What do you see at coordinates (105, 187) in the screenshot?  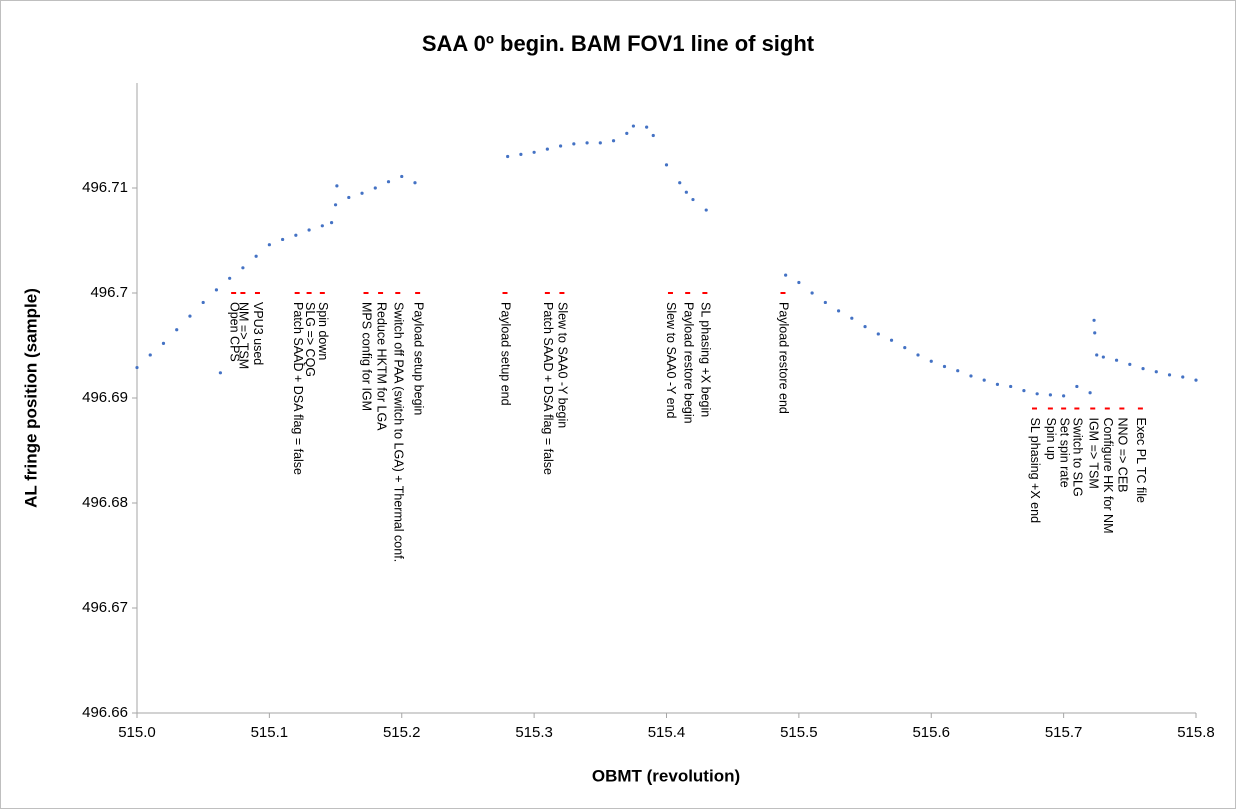 I see `y-tick-label: 496.71` at bounding box center [105, 187].